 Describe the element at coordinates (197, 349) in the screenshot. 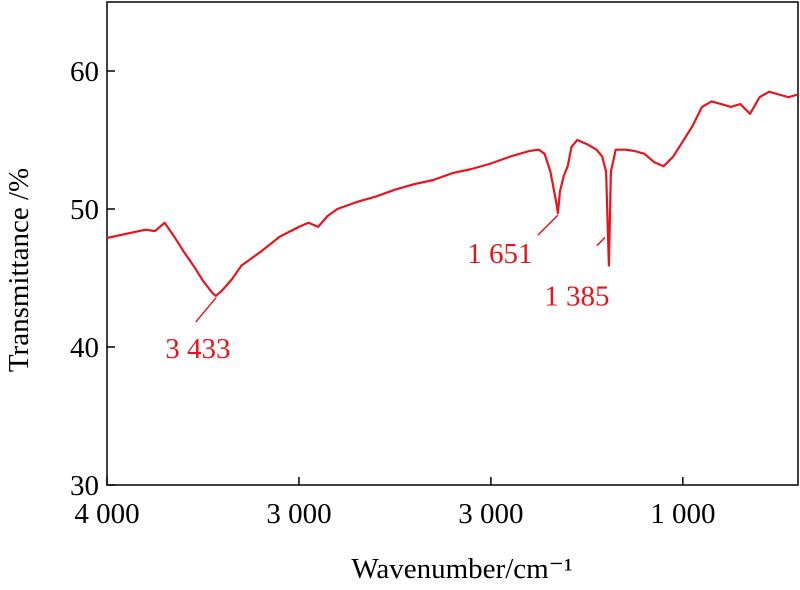

I see `annotation-label: 3 433` at that location.